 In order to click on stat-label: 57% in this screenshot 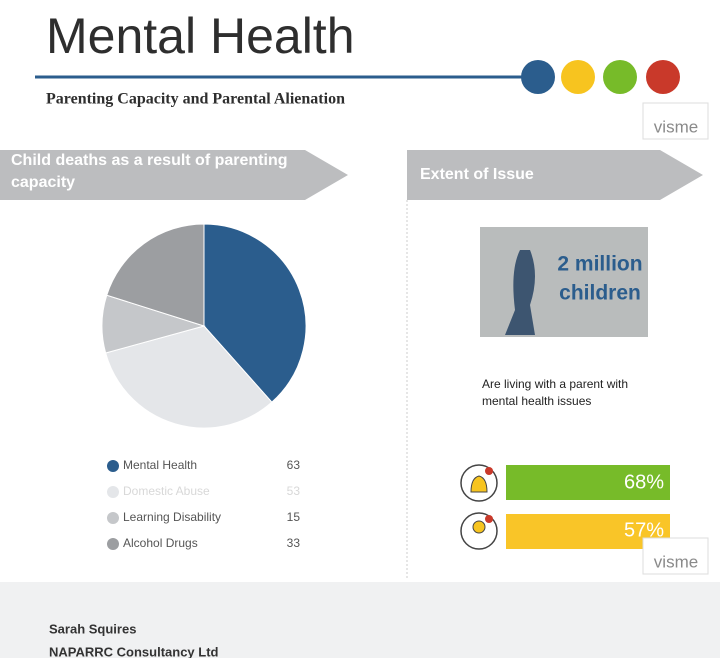, I will do `click(644, 530)`.